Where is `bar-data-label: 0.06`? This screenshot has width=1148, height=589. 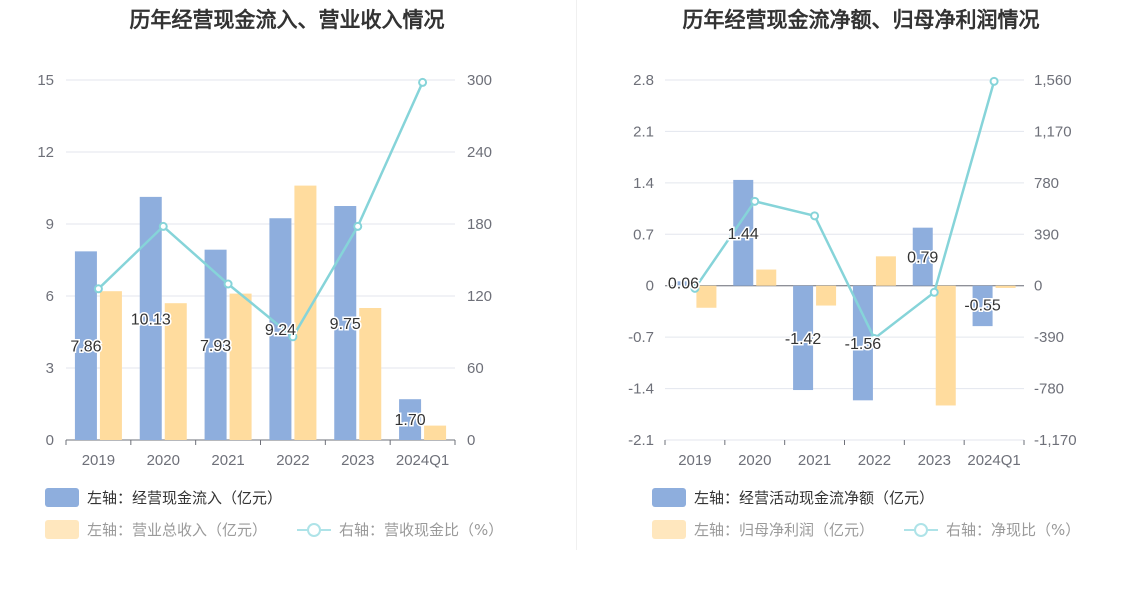 bar-data-label: 0.06 is located at coordinates (683, 284).